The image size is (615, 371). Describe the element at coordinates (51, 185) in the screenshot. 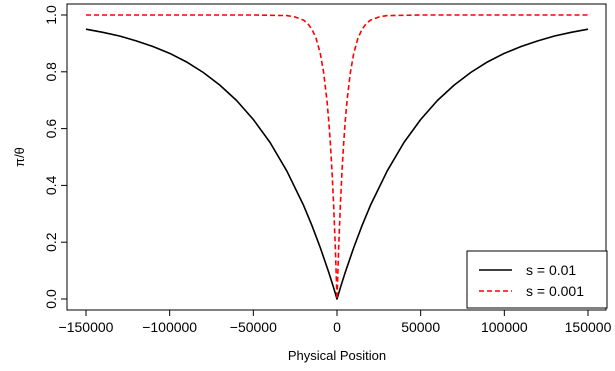

I see `y-tick-label: 0.4` at that location.